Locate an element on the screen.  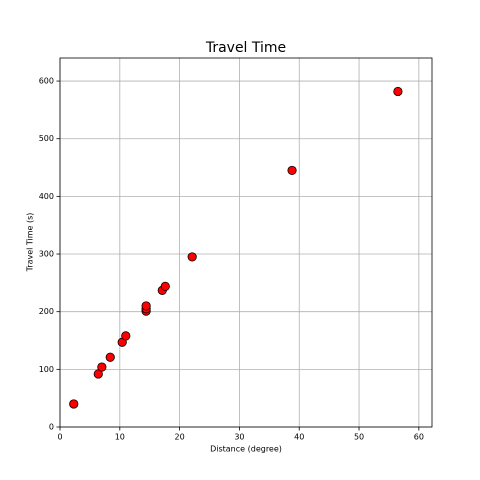
x-tick-label: 10 is located at coordinates (120, 437).